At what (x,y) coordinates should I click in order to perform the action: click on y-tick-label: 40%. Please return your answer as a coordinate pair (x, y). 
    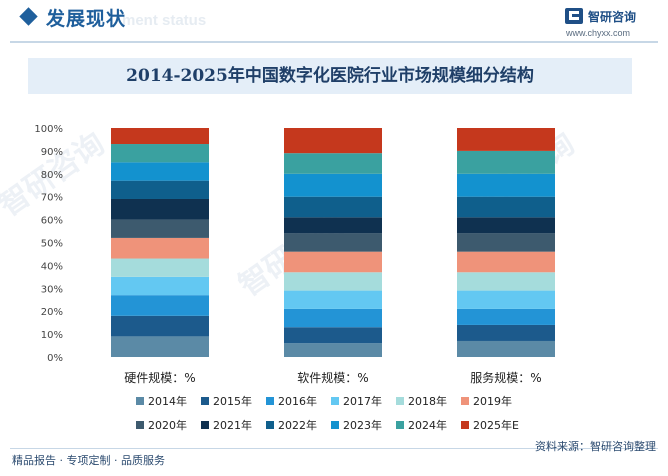
    Looking at the image, I should click on (52, 266).